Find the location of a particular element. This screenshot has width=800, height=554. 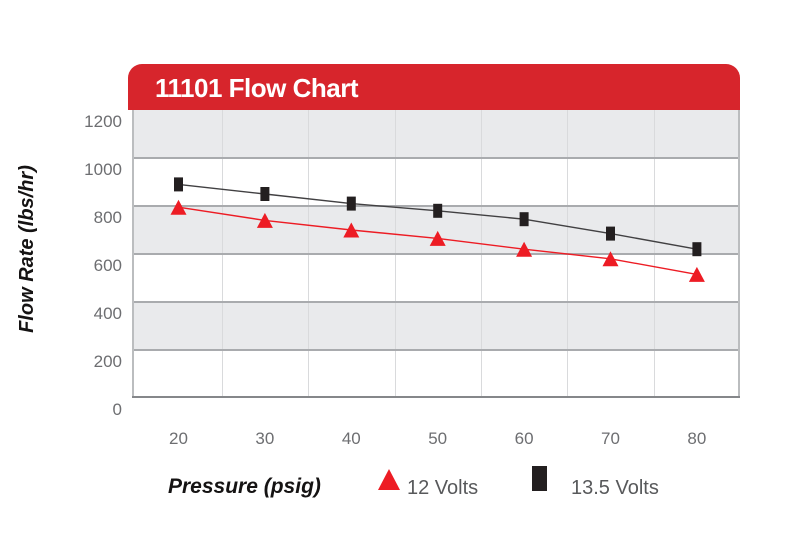

y-tick-label: 400 is located at coordinates (107, 313).